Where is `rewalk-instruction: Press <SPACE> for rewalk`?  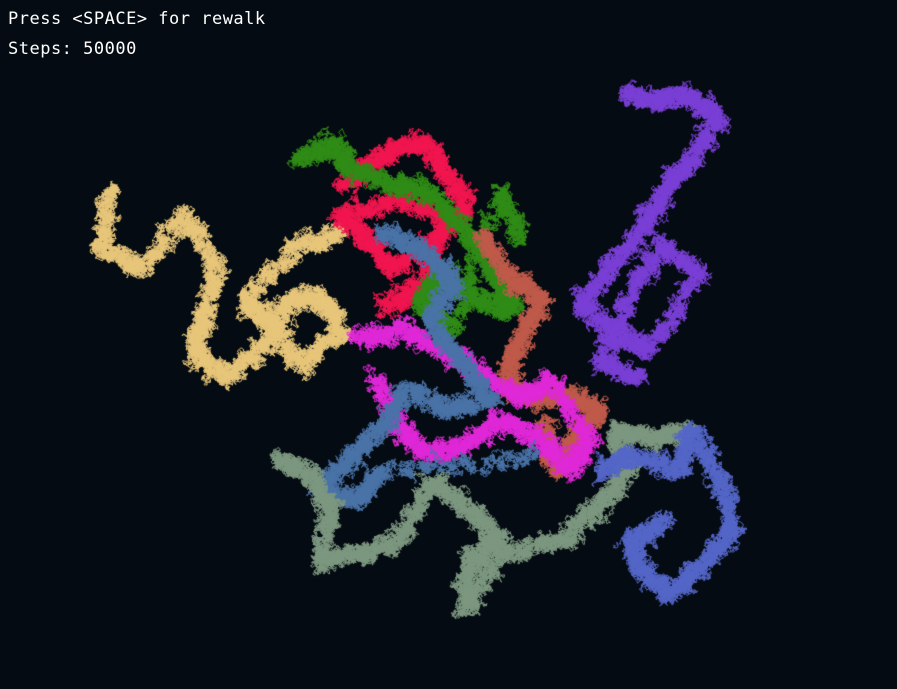 rewalk-instruction: Press <SPACE> for rewalk is located at coordinates (137, 19).